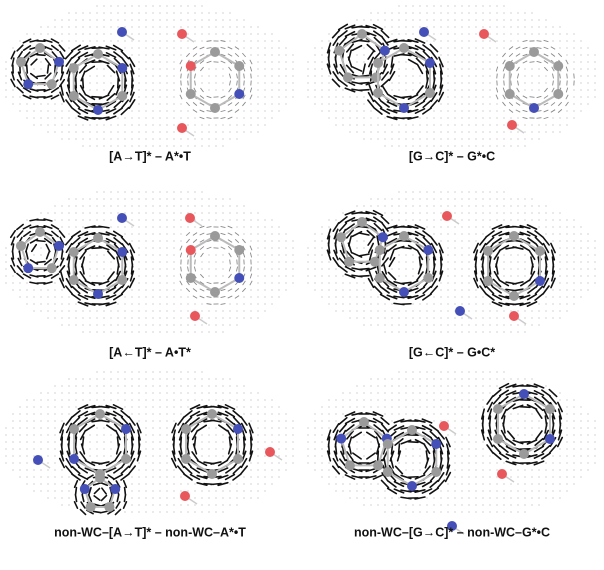  What do you see at coordinates (452, 156) in the screenshot?
I see `caption: [G→C]* – G*•C` at bounding box center [452, 156].